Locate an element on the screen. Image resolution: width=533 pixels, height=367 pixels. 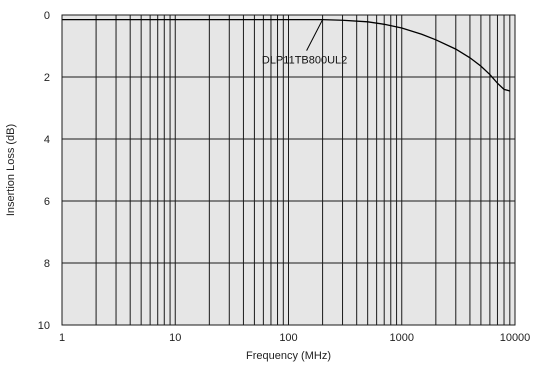
x-axis-title: Frequency (MHz) is located at coordinates (288, 356).